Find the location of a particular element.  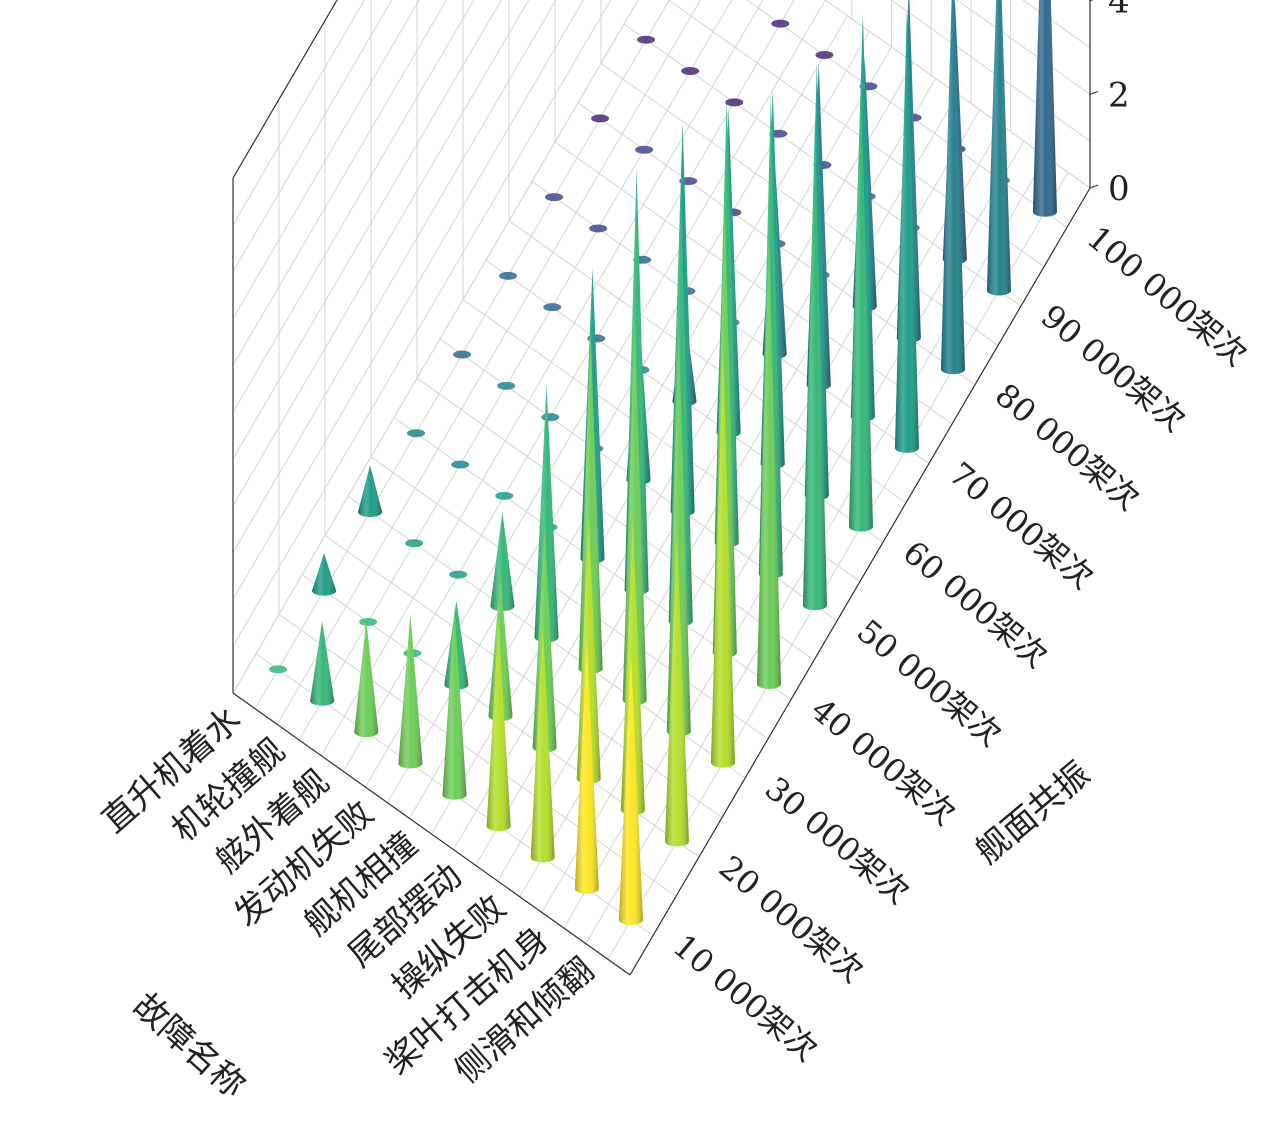

x-axis-title: 故障名称 is located at coordinates (189, 1045).